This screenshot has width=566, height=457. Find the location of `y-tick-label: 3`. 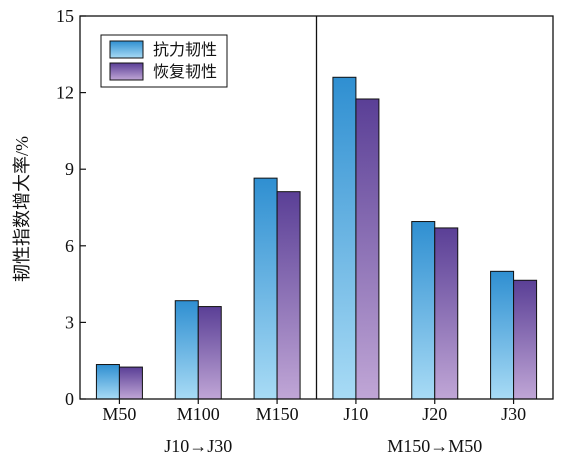

y-tick-label: 3 is located at coordinates (69, 322).